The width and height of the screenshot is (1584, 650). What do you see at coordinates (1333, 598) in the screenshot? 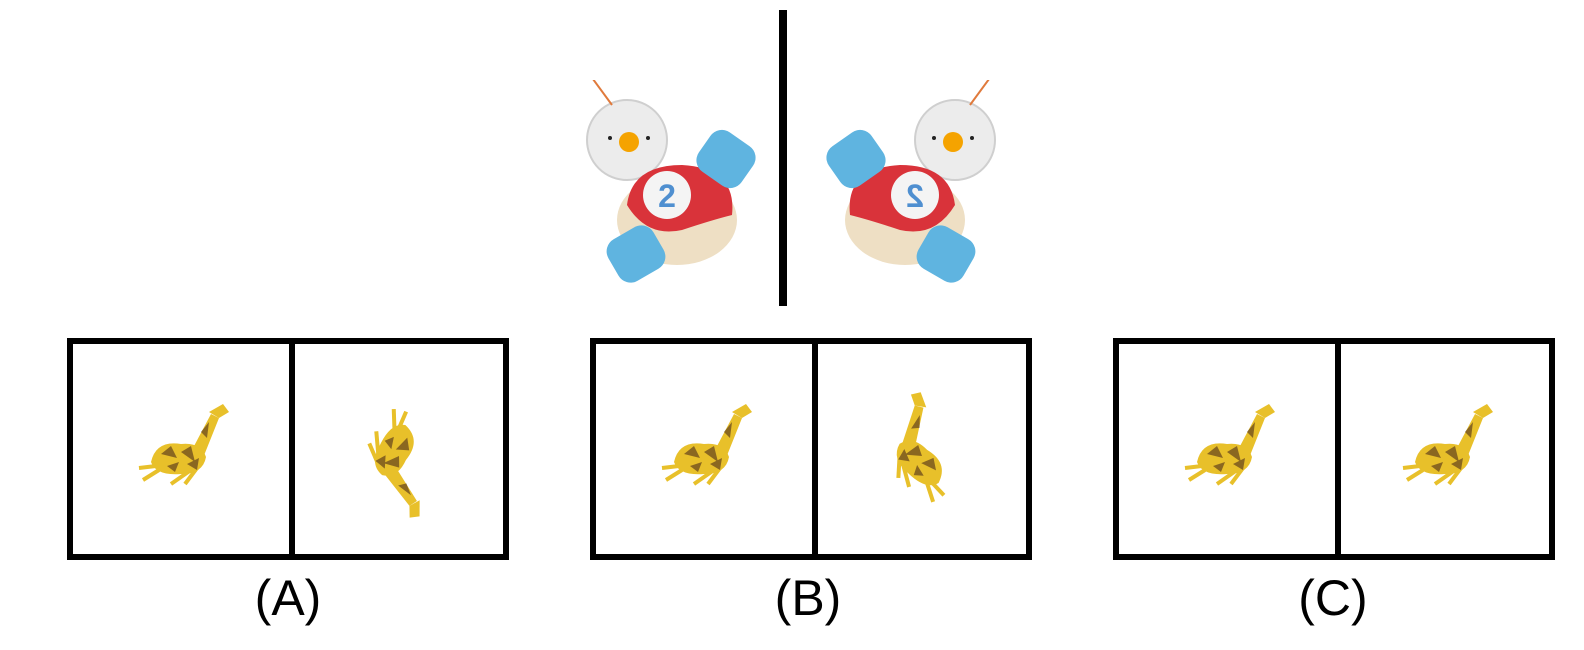
I see `option-c-label: (C)` at bounding box center [1333, 598].